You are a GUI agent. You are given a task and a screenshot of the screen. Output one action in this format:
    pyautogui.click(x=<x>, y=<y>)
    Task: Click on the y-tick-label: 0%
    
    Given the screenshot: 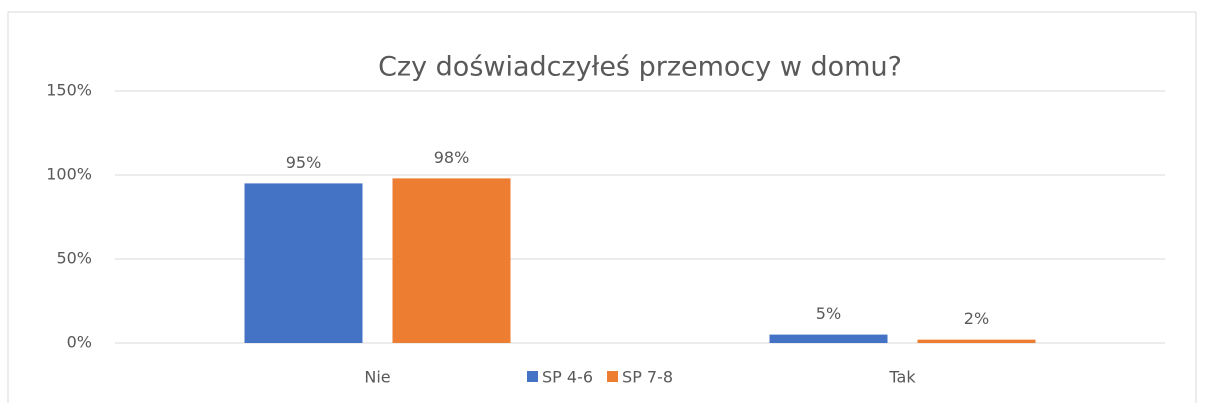 What is the action you would take?
    pyautogui.click(x=79, y=342)
    